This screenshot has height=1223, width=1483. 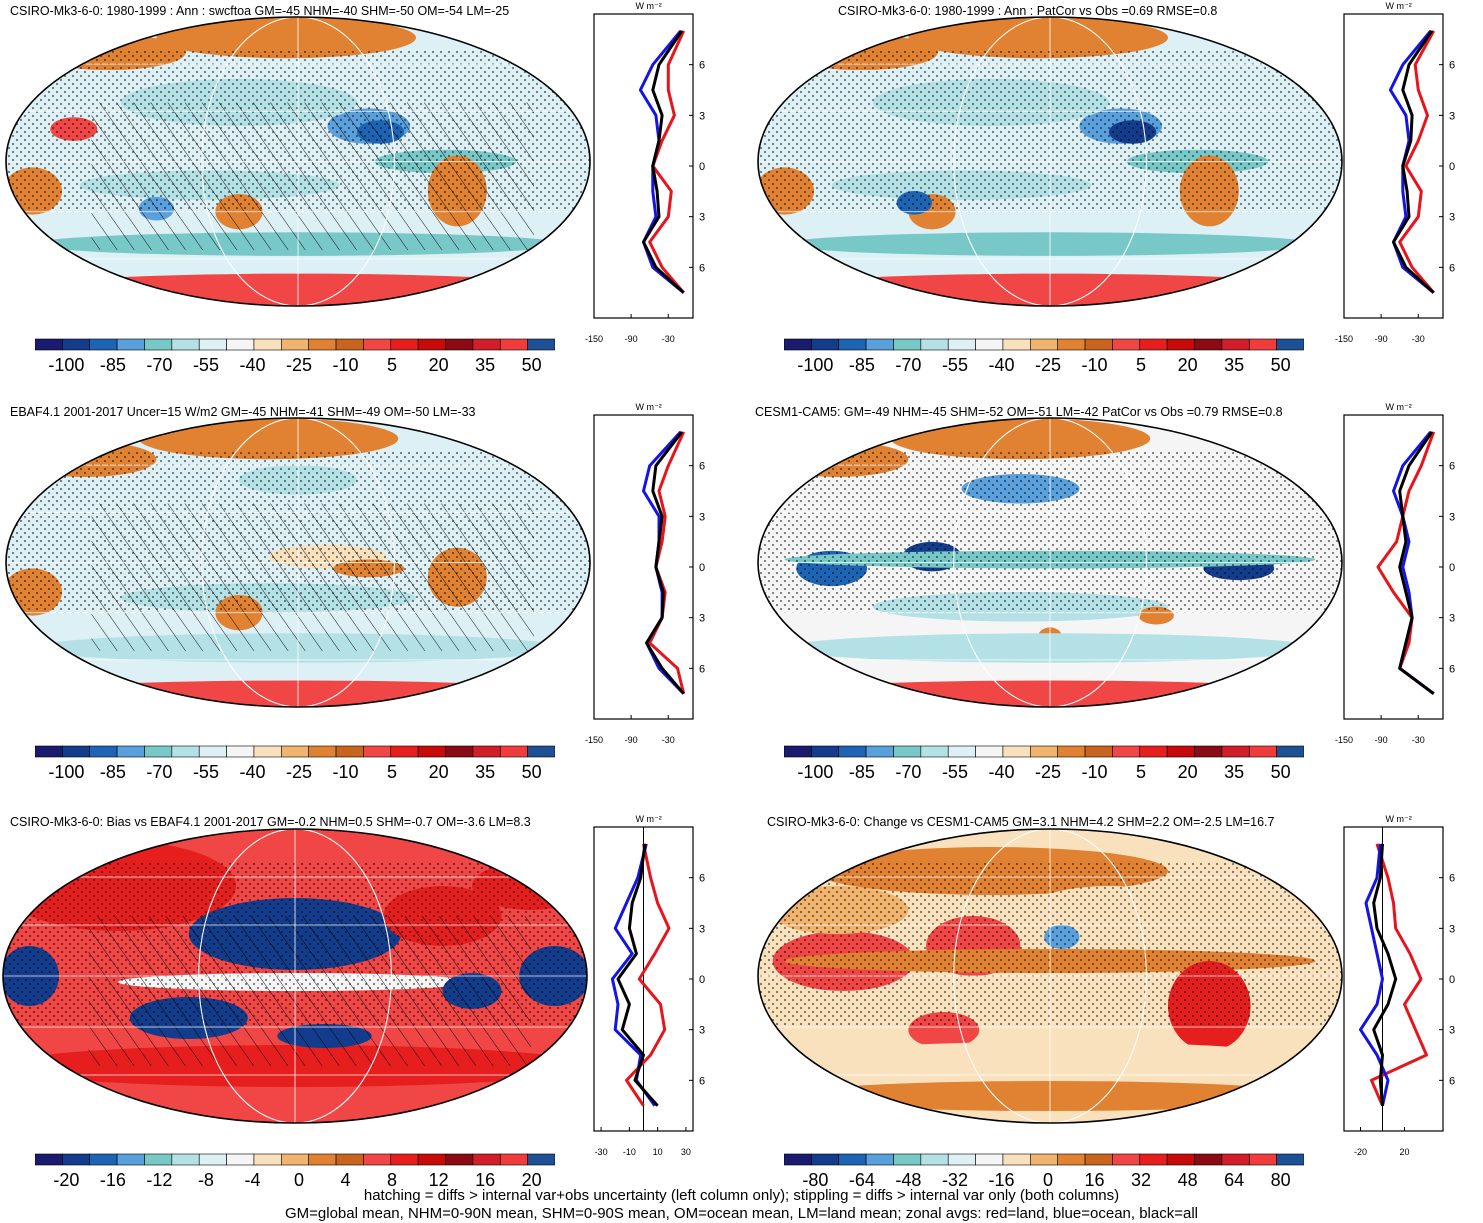 What do you see at coordinates (648, 975) in the screenshot?
I see `zonal-land-line` at bounding box center [648, 975].